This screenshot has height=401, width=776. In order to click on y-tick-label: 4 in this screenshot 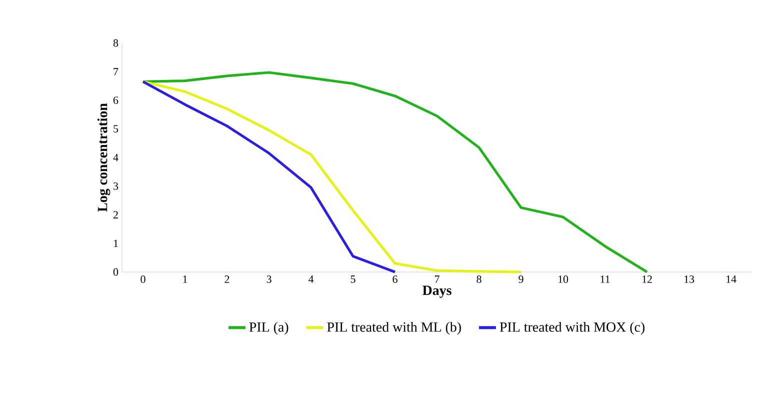, I will do `click(115, 158)`.